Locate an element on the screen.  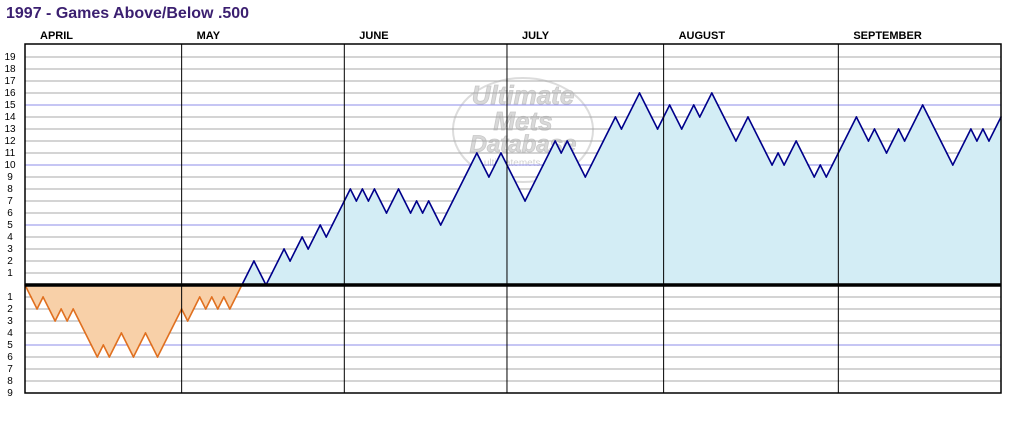
y-tick-label: 9 is located at coordinates (10, 177).